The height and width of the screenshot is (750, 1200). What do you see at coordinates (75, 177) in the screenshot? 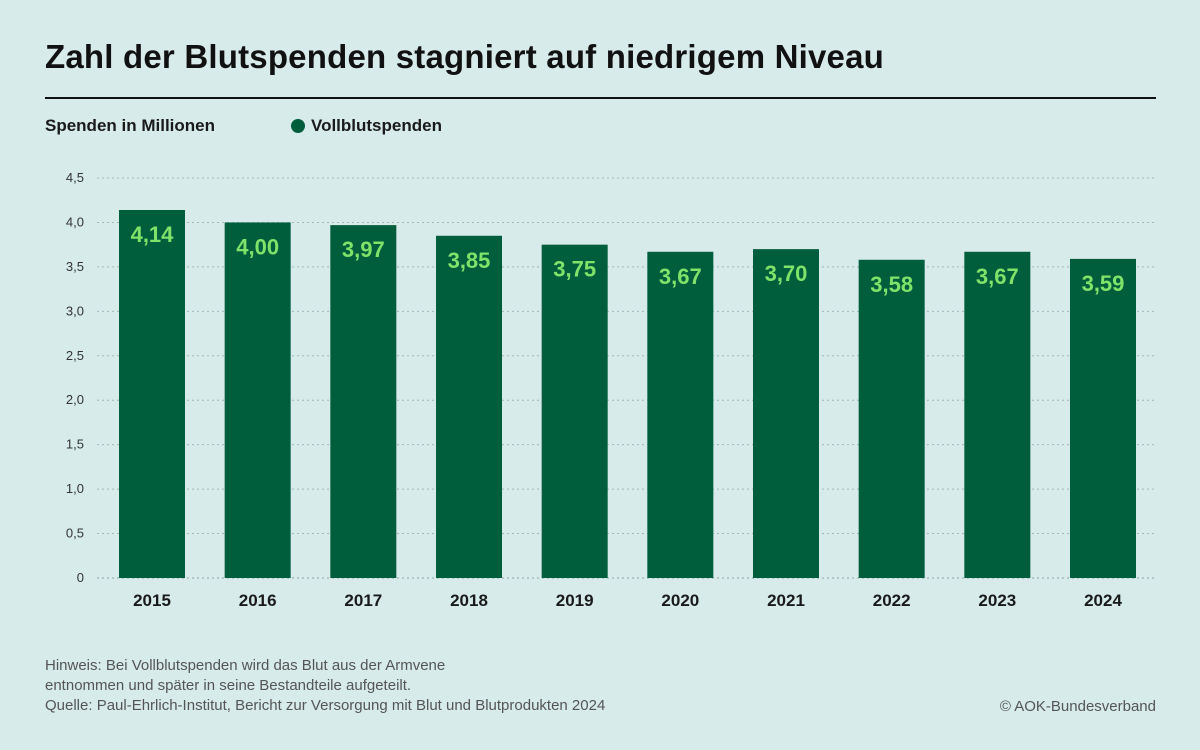
I see `y-tick-label: 4,5` at bounding box center [75, 177].